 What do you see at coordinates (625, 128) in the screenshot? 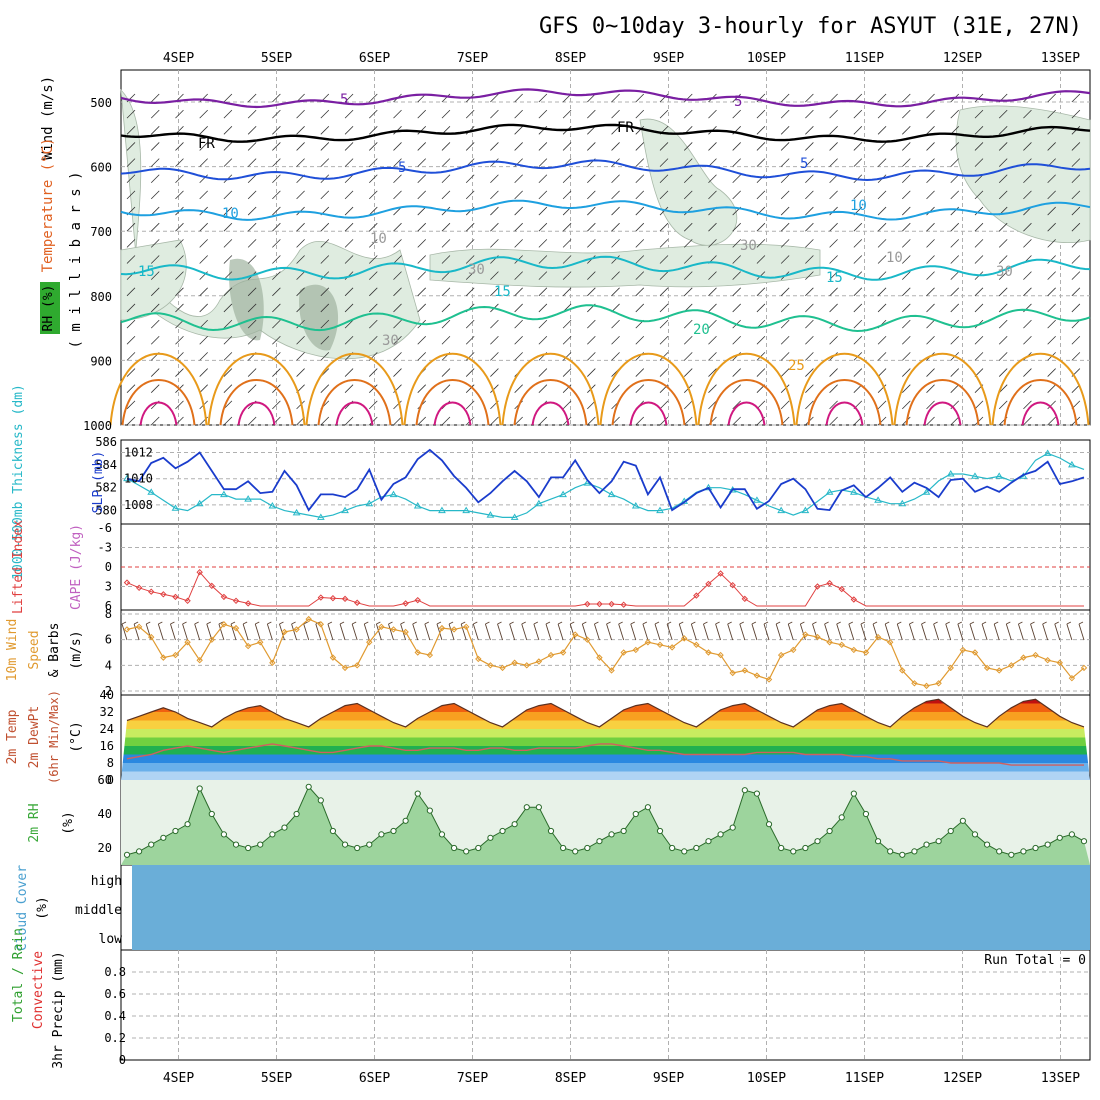
I see `contour-label: FR` at bounding box center [625, 128].